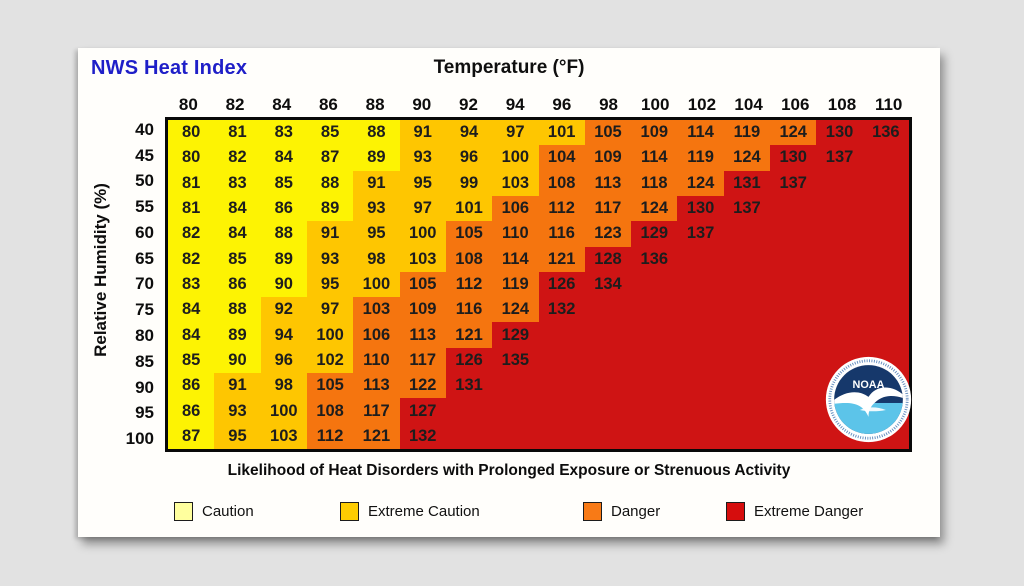 The width and height of the screenshot is (1024, 586). What do you see at coordinates (842, 104) in the screenshot?
I see `temp-header-108: 108` at bounding box center [842, 104].